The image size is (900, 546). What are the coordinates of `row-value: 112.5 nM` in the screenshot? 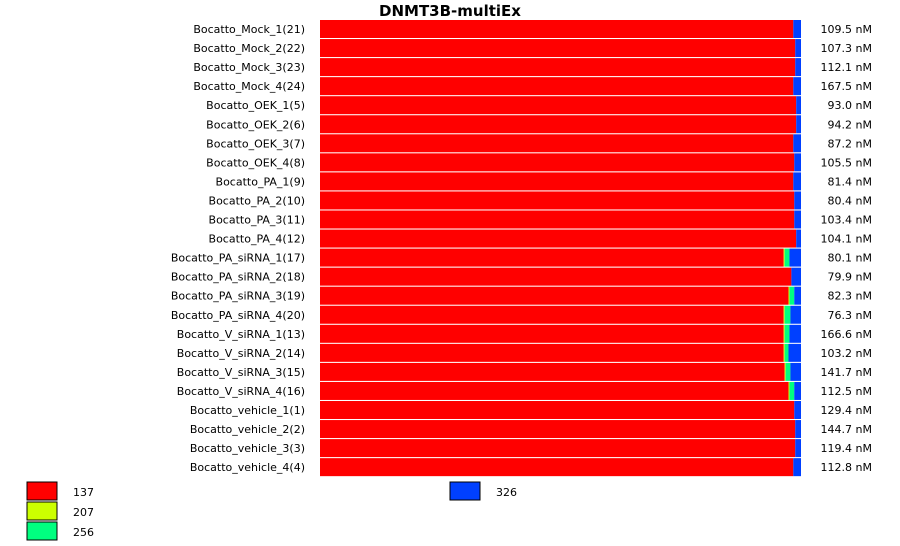 It's located at (846, 391).